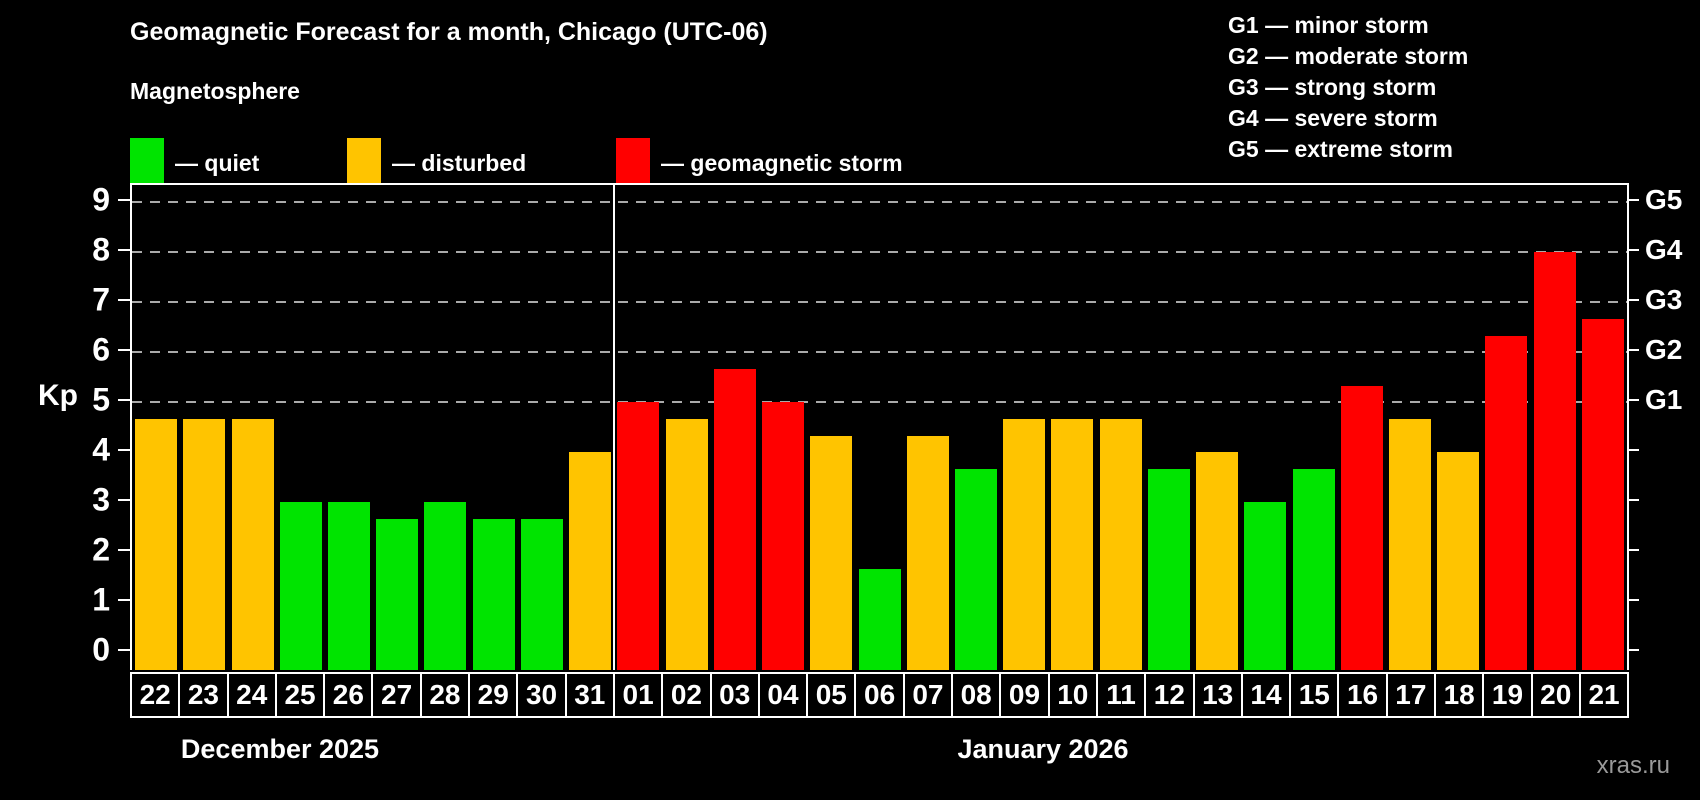 Image resolution: width=1700 pixels, height=800 pixels. Describe the element at coordinates (1169, 695) in the screenshot. I see `day-label-12: 12` at that location.